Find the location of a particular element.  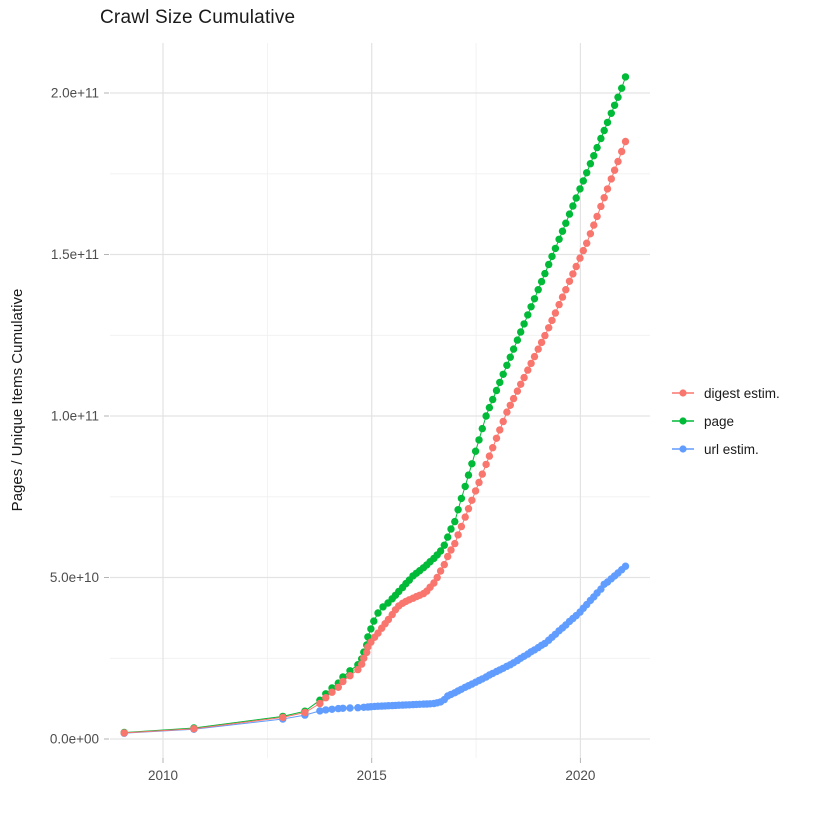

legend-item-page: page is located at coordinates (746, 421).